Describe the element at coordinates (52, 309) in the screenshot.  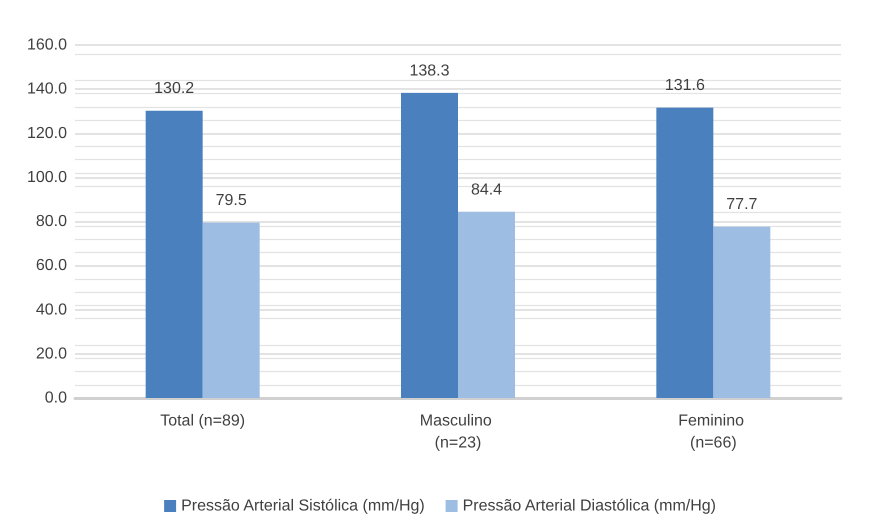
I see `y-tick-label: 40.0` at that location.